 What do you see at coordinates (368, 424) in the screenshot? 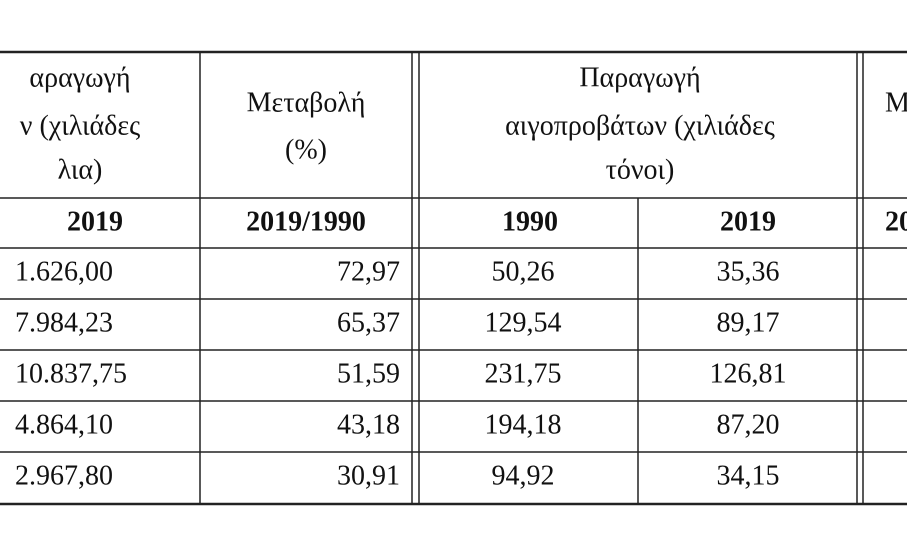
I see `table-cell: 43,18` at bounding box center [368, 424].